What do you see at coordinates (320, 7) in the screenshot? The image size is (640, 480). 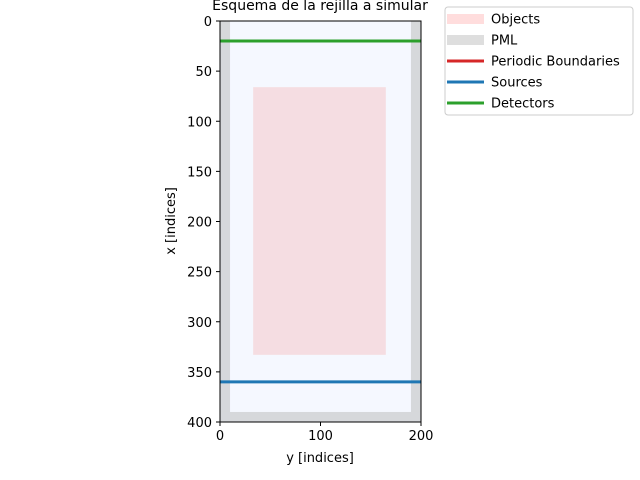 I see `chart-title: Esquema de la rejilla a simular` at bounding box center [320, 7].